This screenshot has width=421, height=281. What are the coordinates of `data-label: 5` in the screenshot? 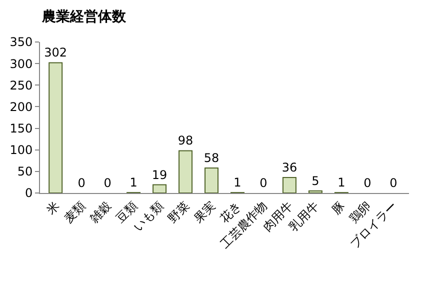 It's located at (316, 181).